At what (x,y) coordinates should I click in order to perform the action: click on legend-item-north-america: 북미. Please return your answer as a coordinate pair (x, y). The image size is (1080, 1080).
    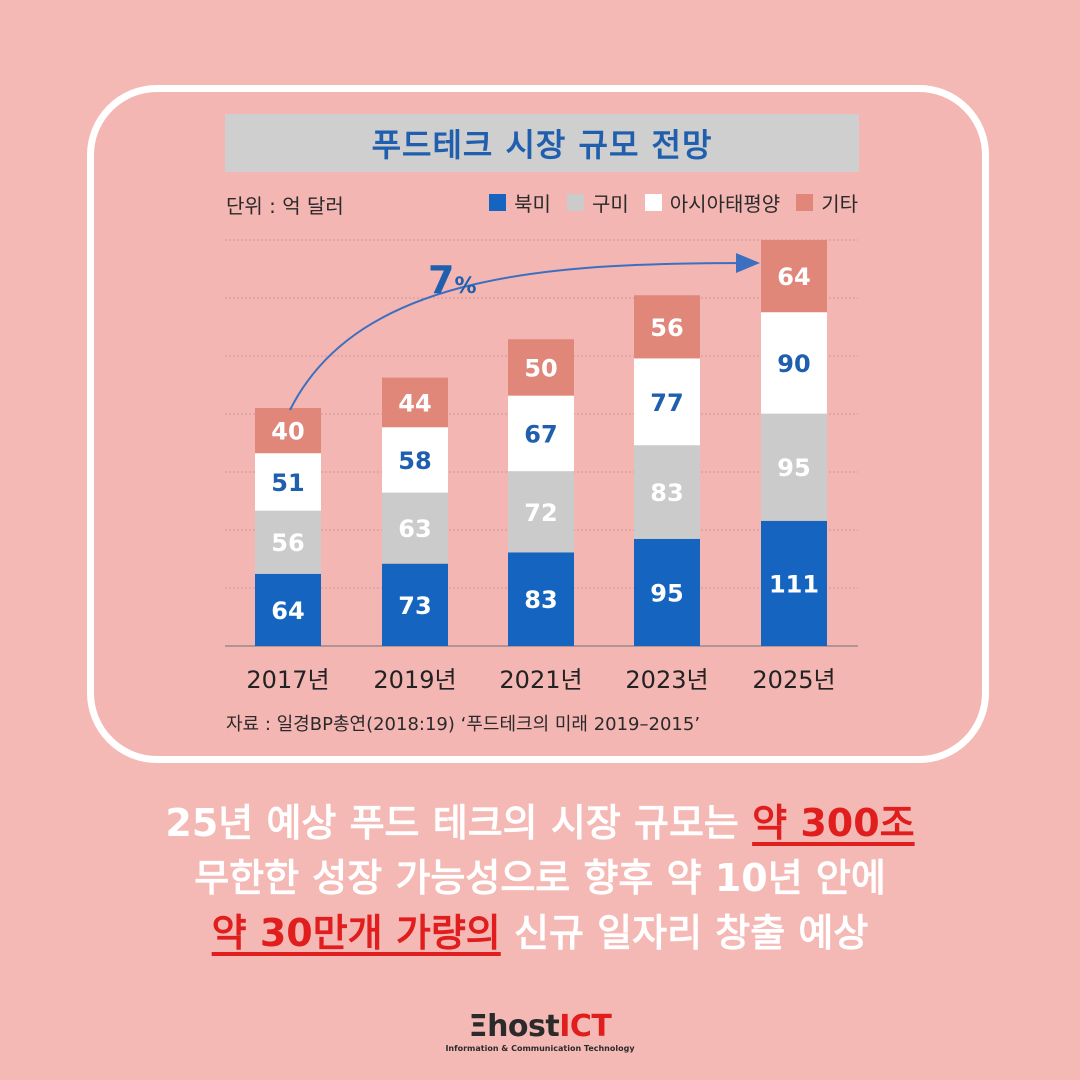
    Looking at the image, I should click on (520, 202).